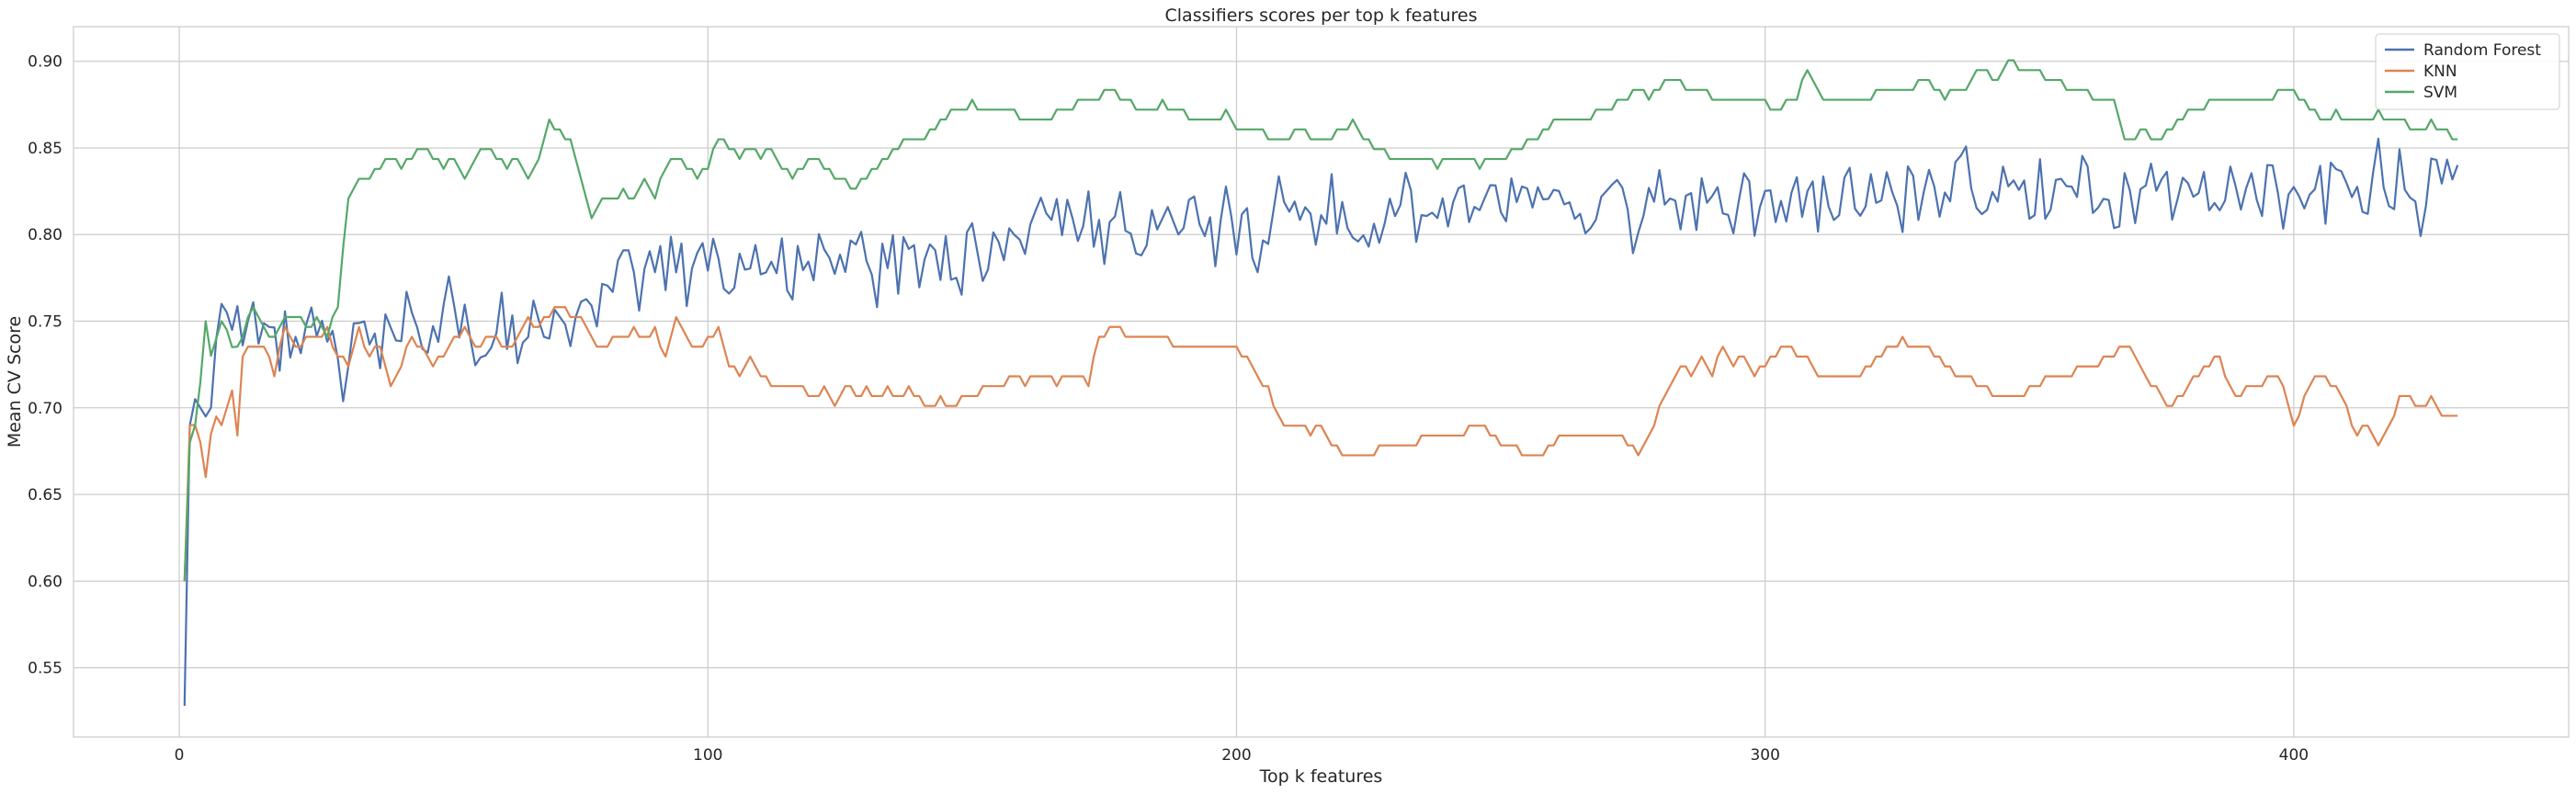 The height and width of the screenshot is (794, 2576). What do you see at coordinates (45, 62) in the screenshot?
I see `y-tick-label: 0.90` at bounding box center [45, 62].